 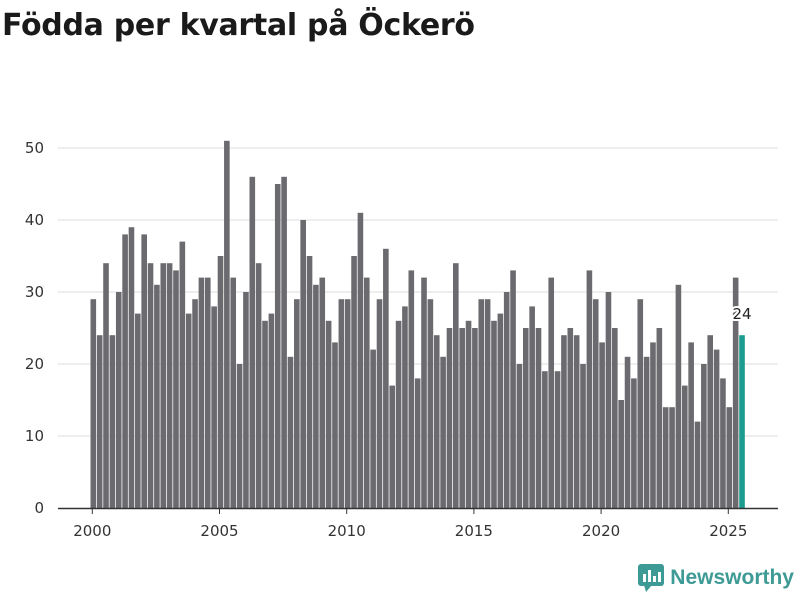 I want to click on data-labels: 24, so click(x=741, y=314).